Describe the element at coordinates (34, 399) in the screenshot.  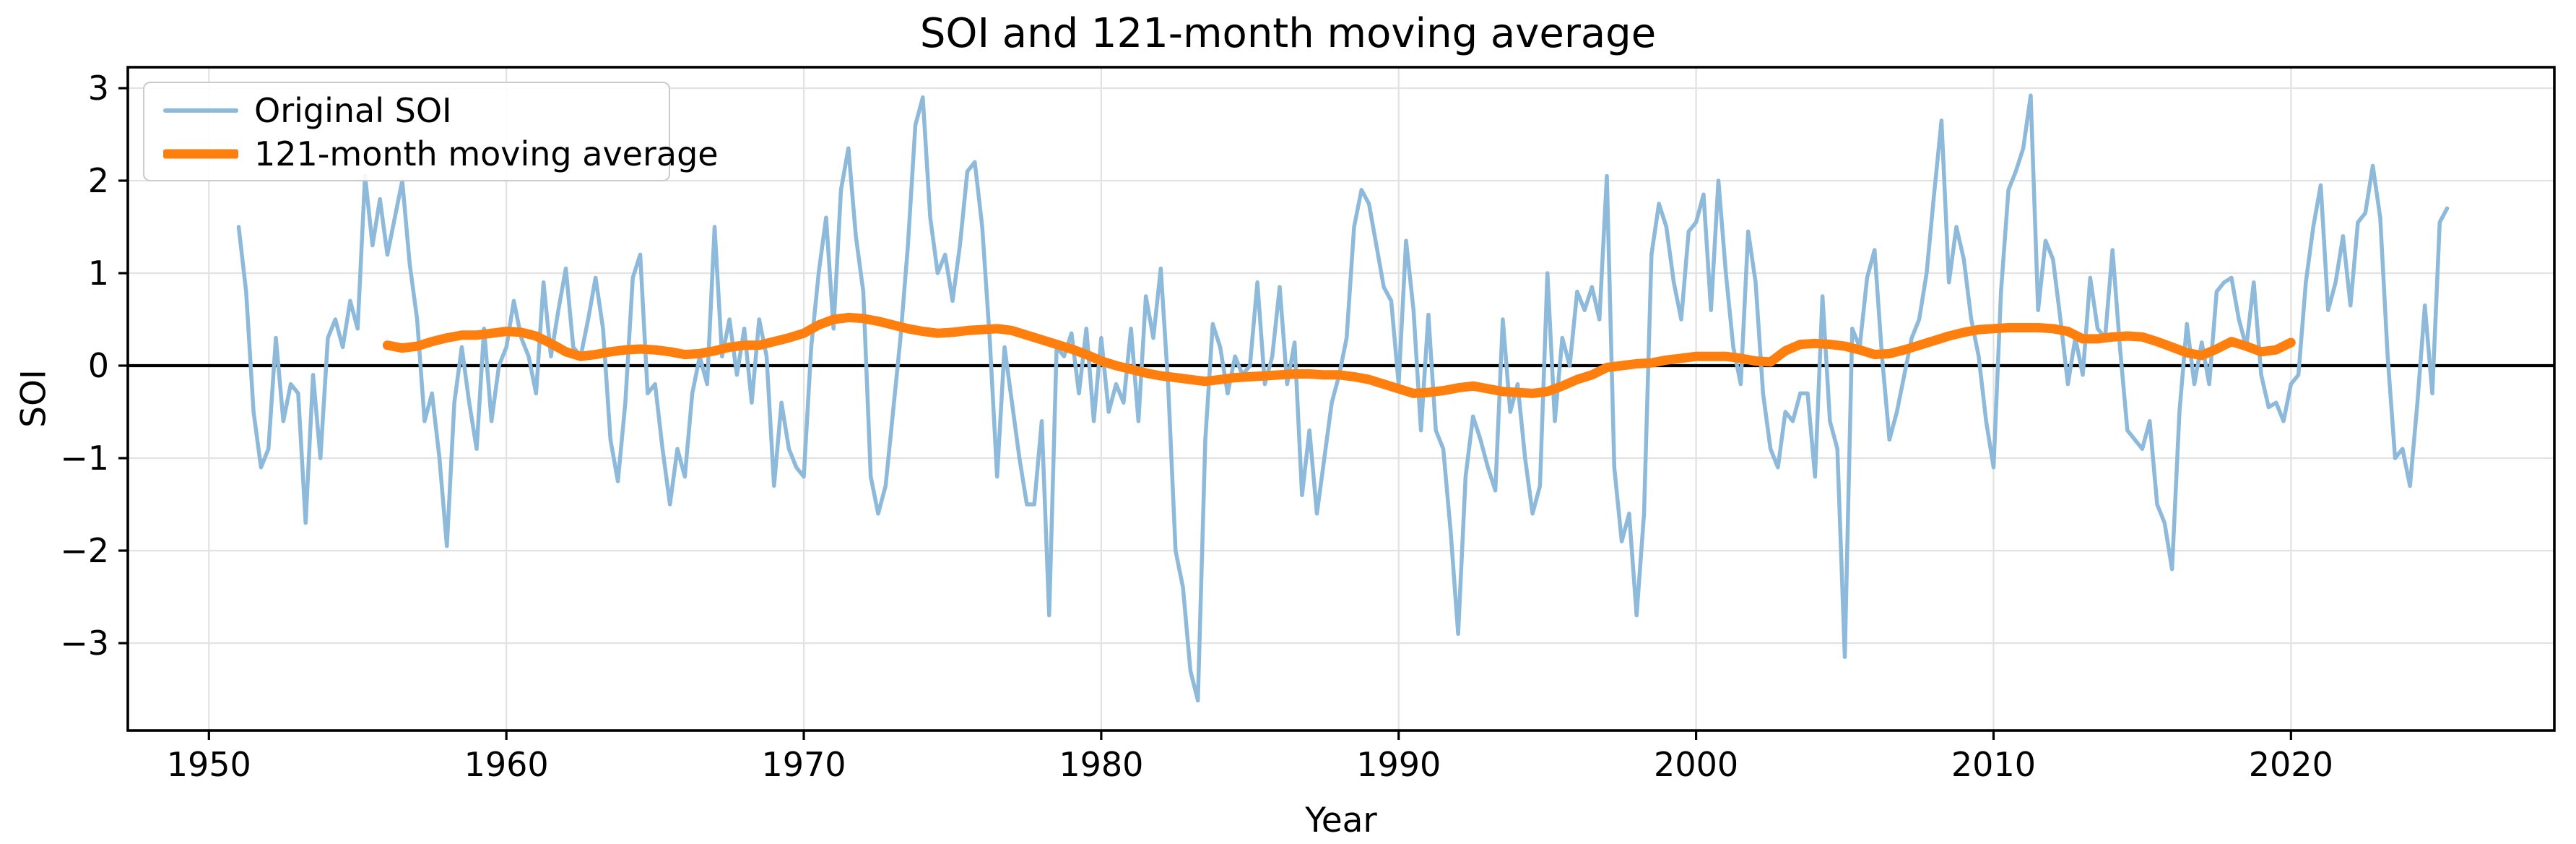
I see `y-axis-label: SOI` at that location.